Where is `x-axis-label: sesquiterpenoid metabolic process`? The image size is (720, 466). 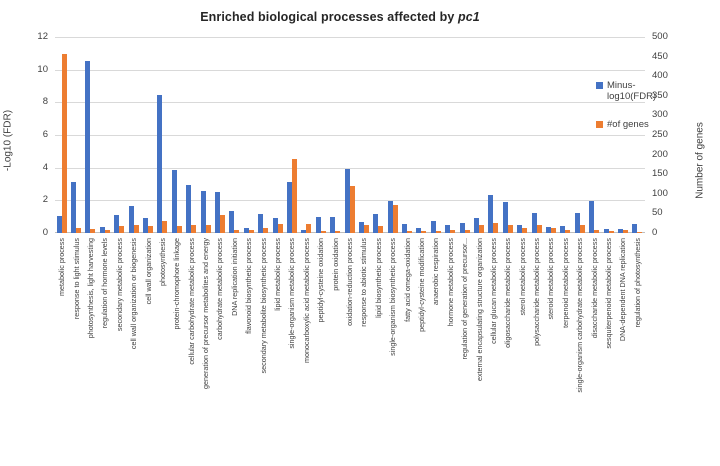
x-axis-label: sesquiterpenoid metabolic process is located at coordinates (609, 293).